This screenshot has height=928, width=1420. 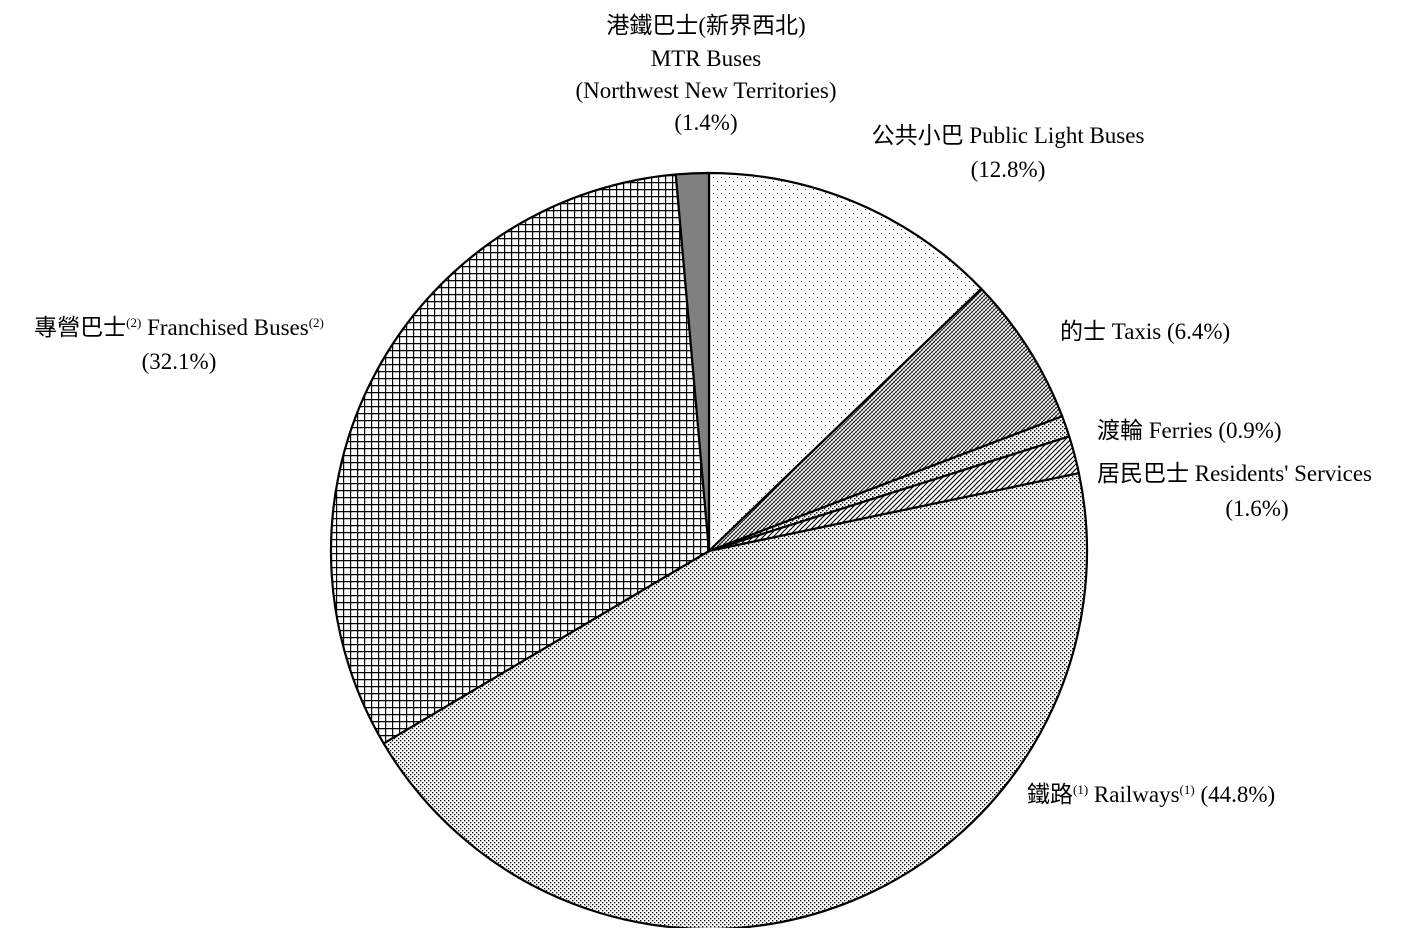 I want to click on label-railways-en: Railways, so click(x=1133, y=794).